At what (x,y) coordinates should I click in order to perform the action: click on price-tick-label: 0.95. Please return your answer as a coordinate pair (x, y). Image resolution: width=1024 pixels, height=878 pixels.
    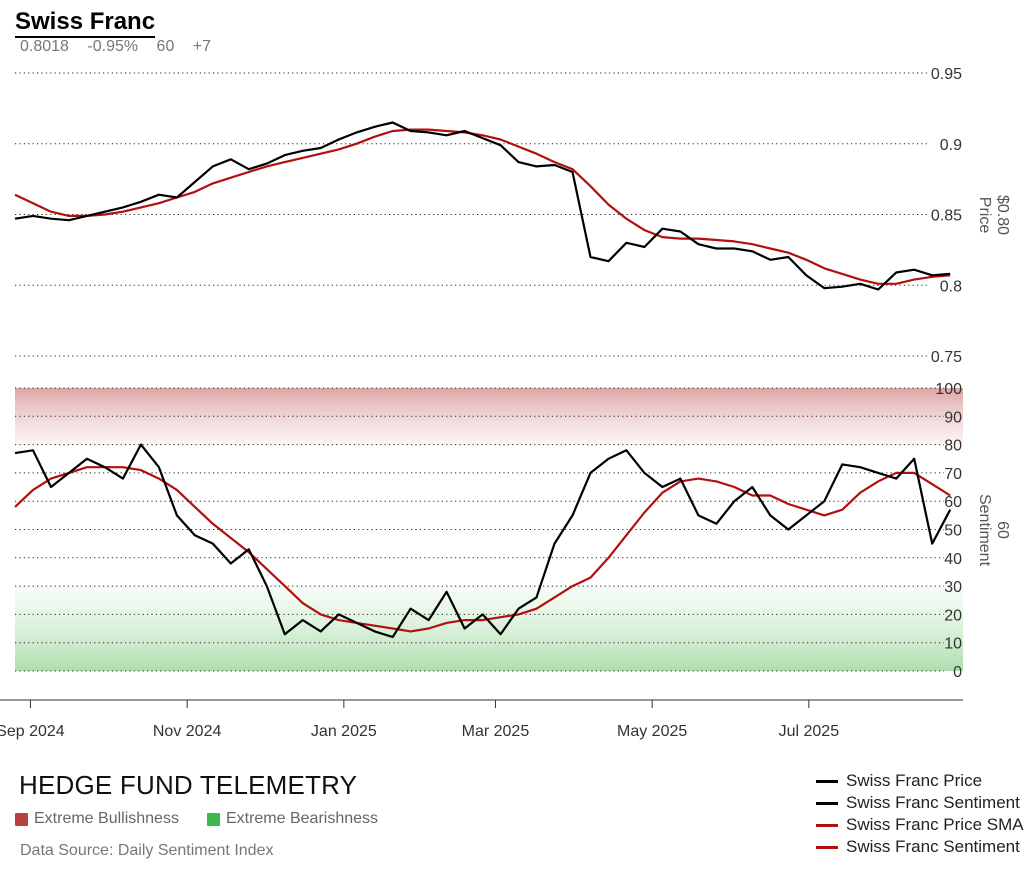
    Looking at the image, I should click on (946, 74).